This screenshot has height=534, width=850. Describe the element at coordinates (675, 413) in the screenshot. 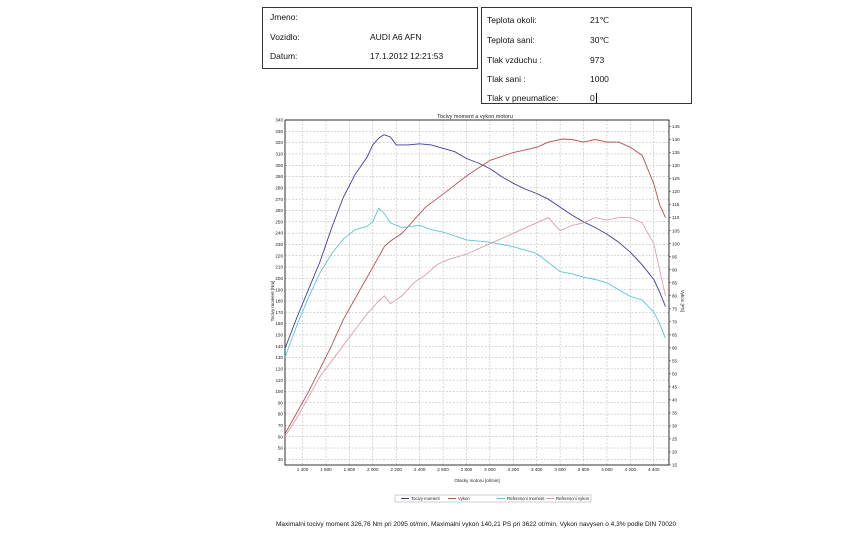

I see `y-right-tick-label: 35` at that location.